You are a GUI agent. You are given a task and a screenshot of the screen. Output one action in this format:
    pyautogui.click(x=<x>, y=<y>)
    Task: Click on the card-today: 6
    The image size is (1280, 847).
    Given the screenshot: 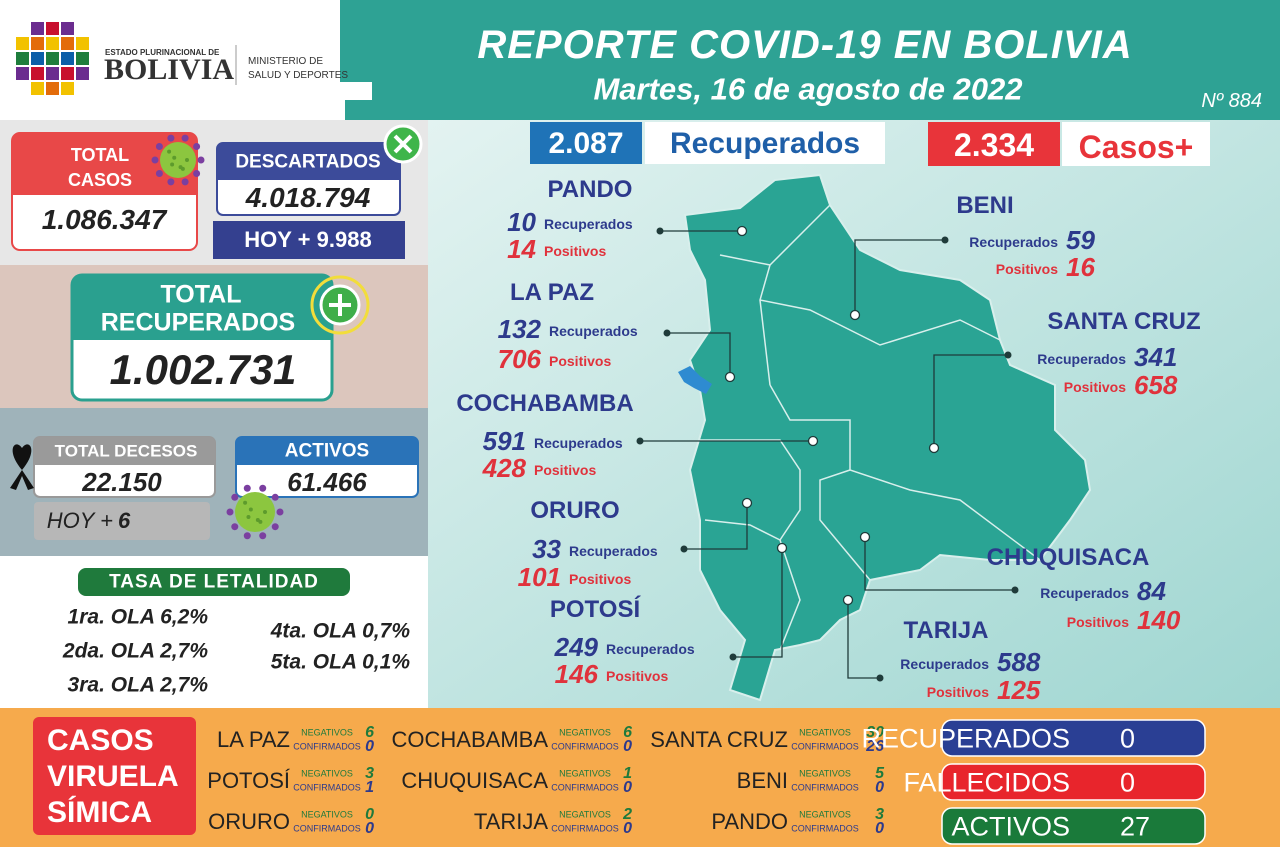 What is the action you would take?
    pyautogui.click(x=124, y=520)
    